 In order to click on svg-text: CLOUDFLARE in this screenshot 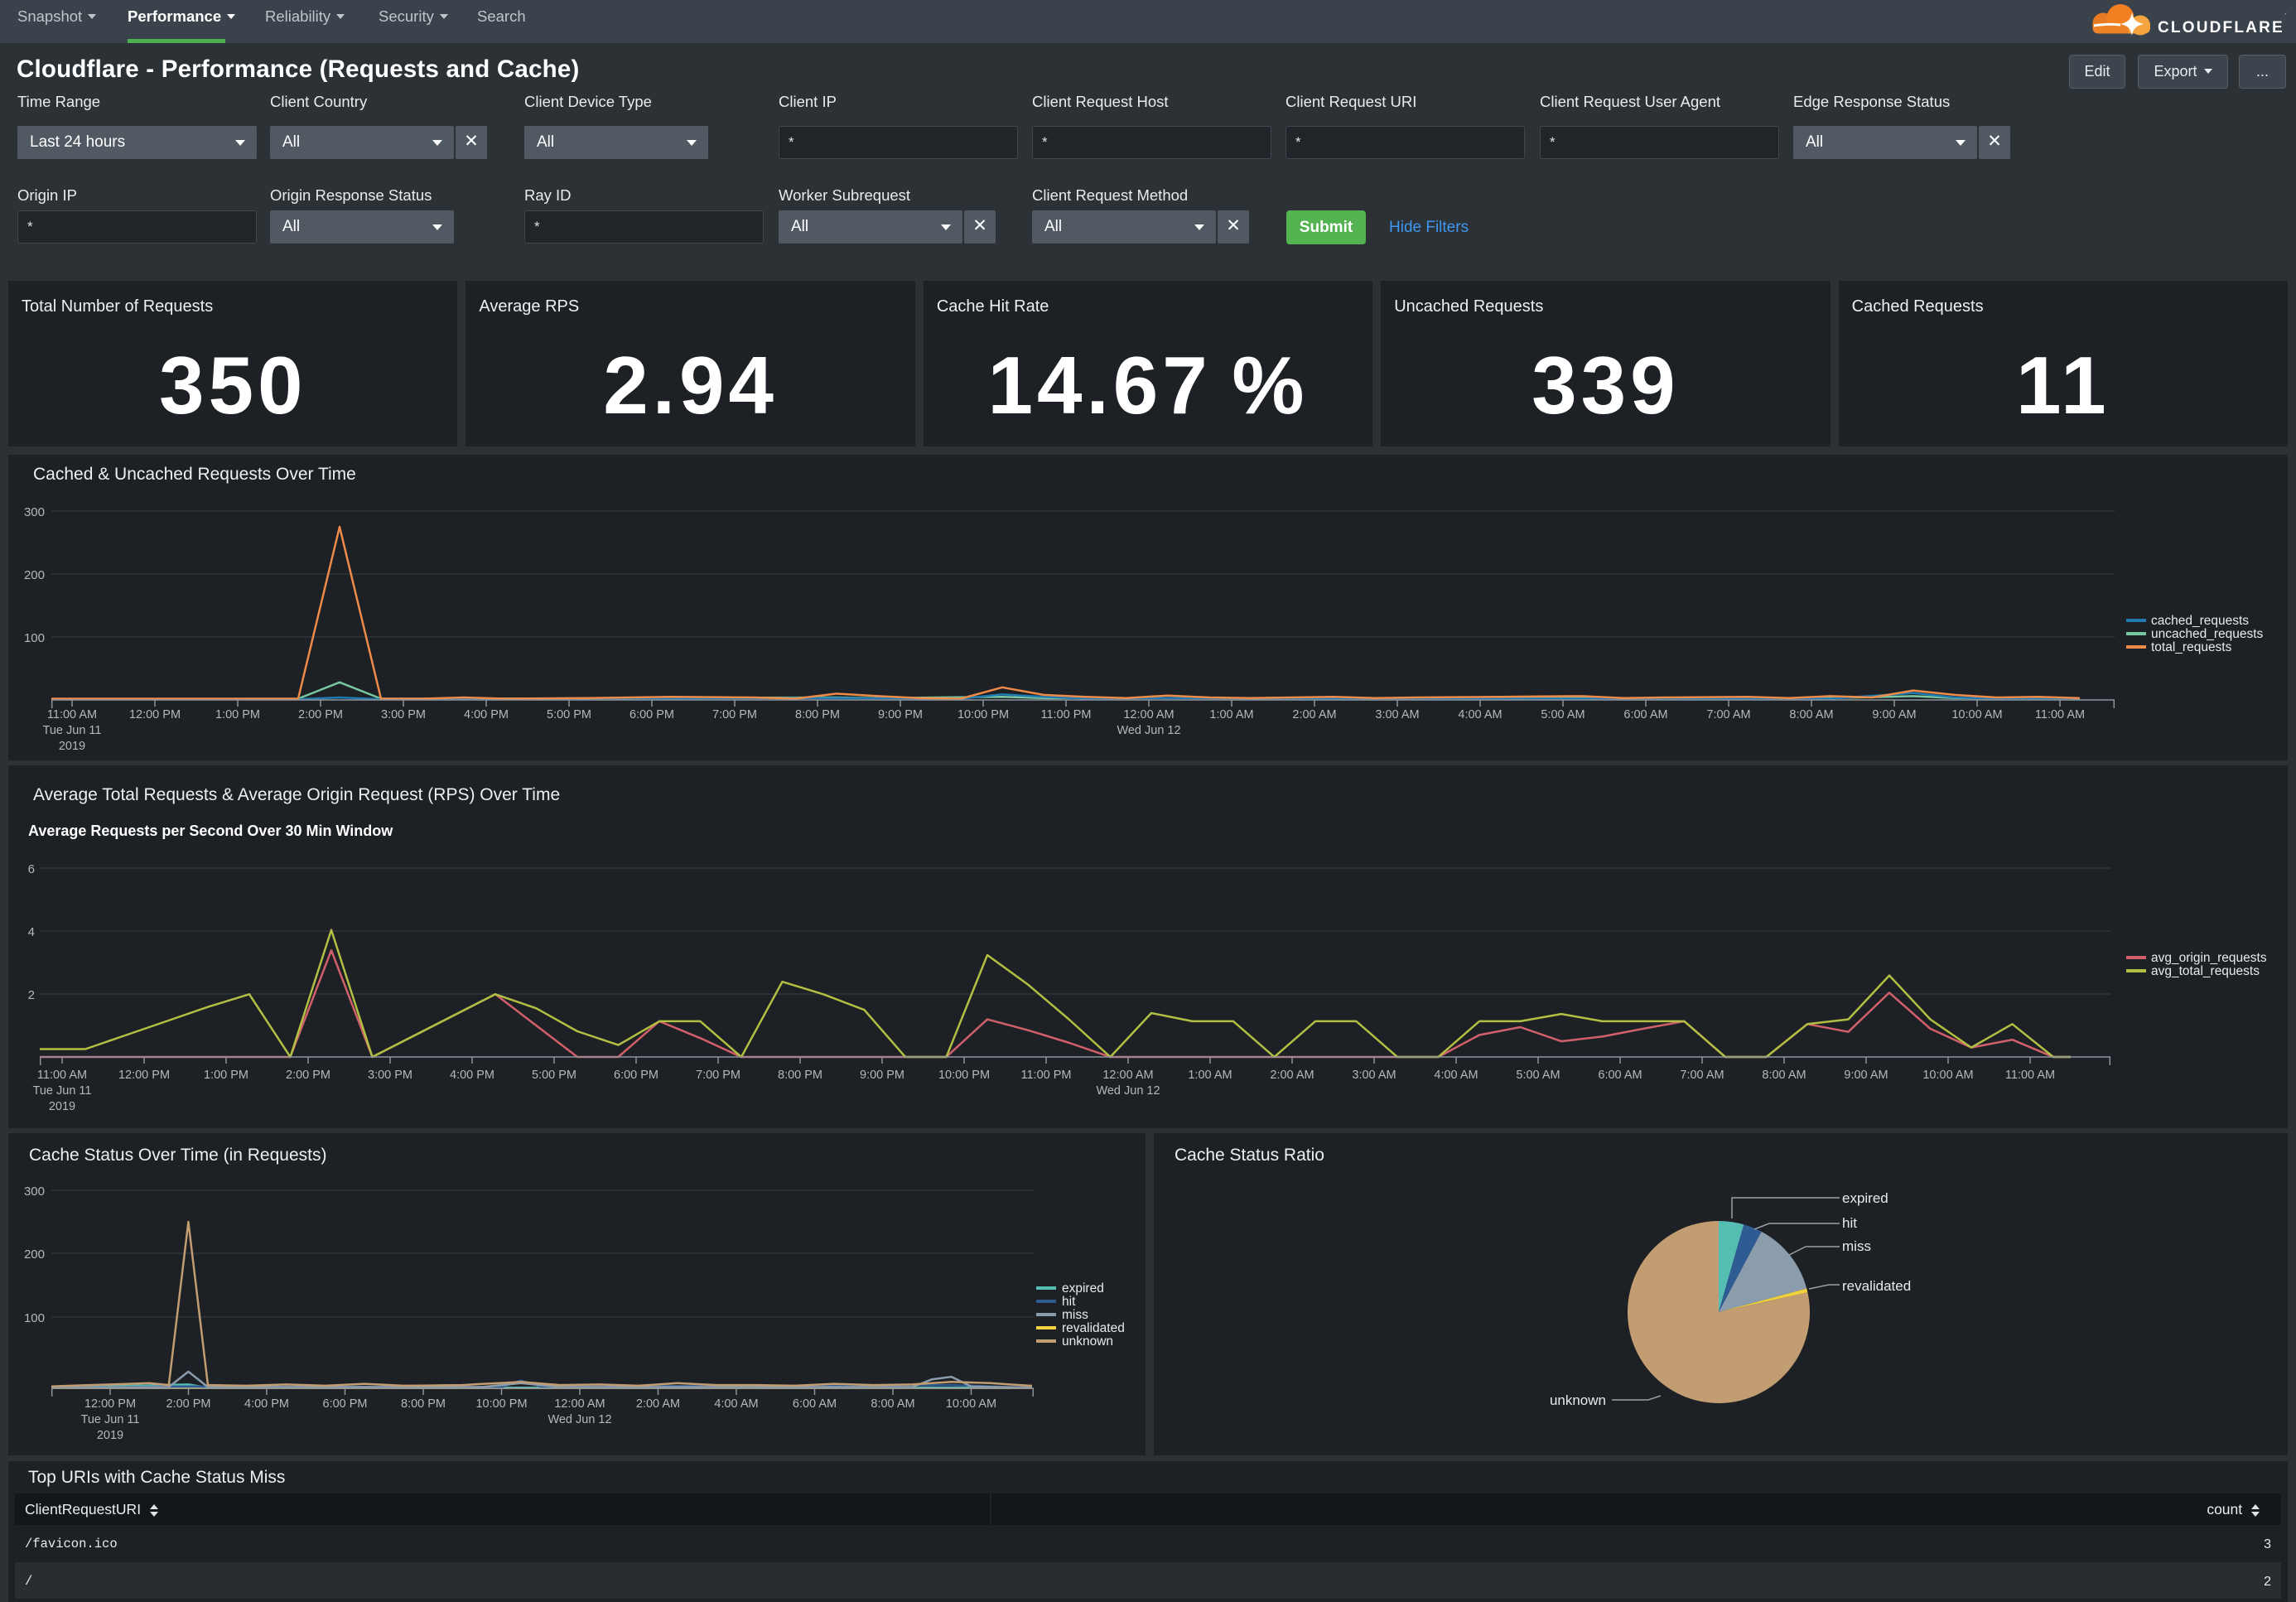, I will do `click(2221, 27)`.